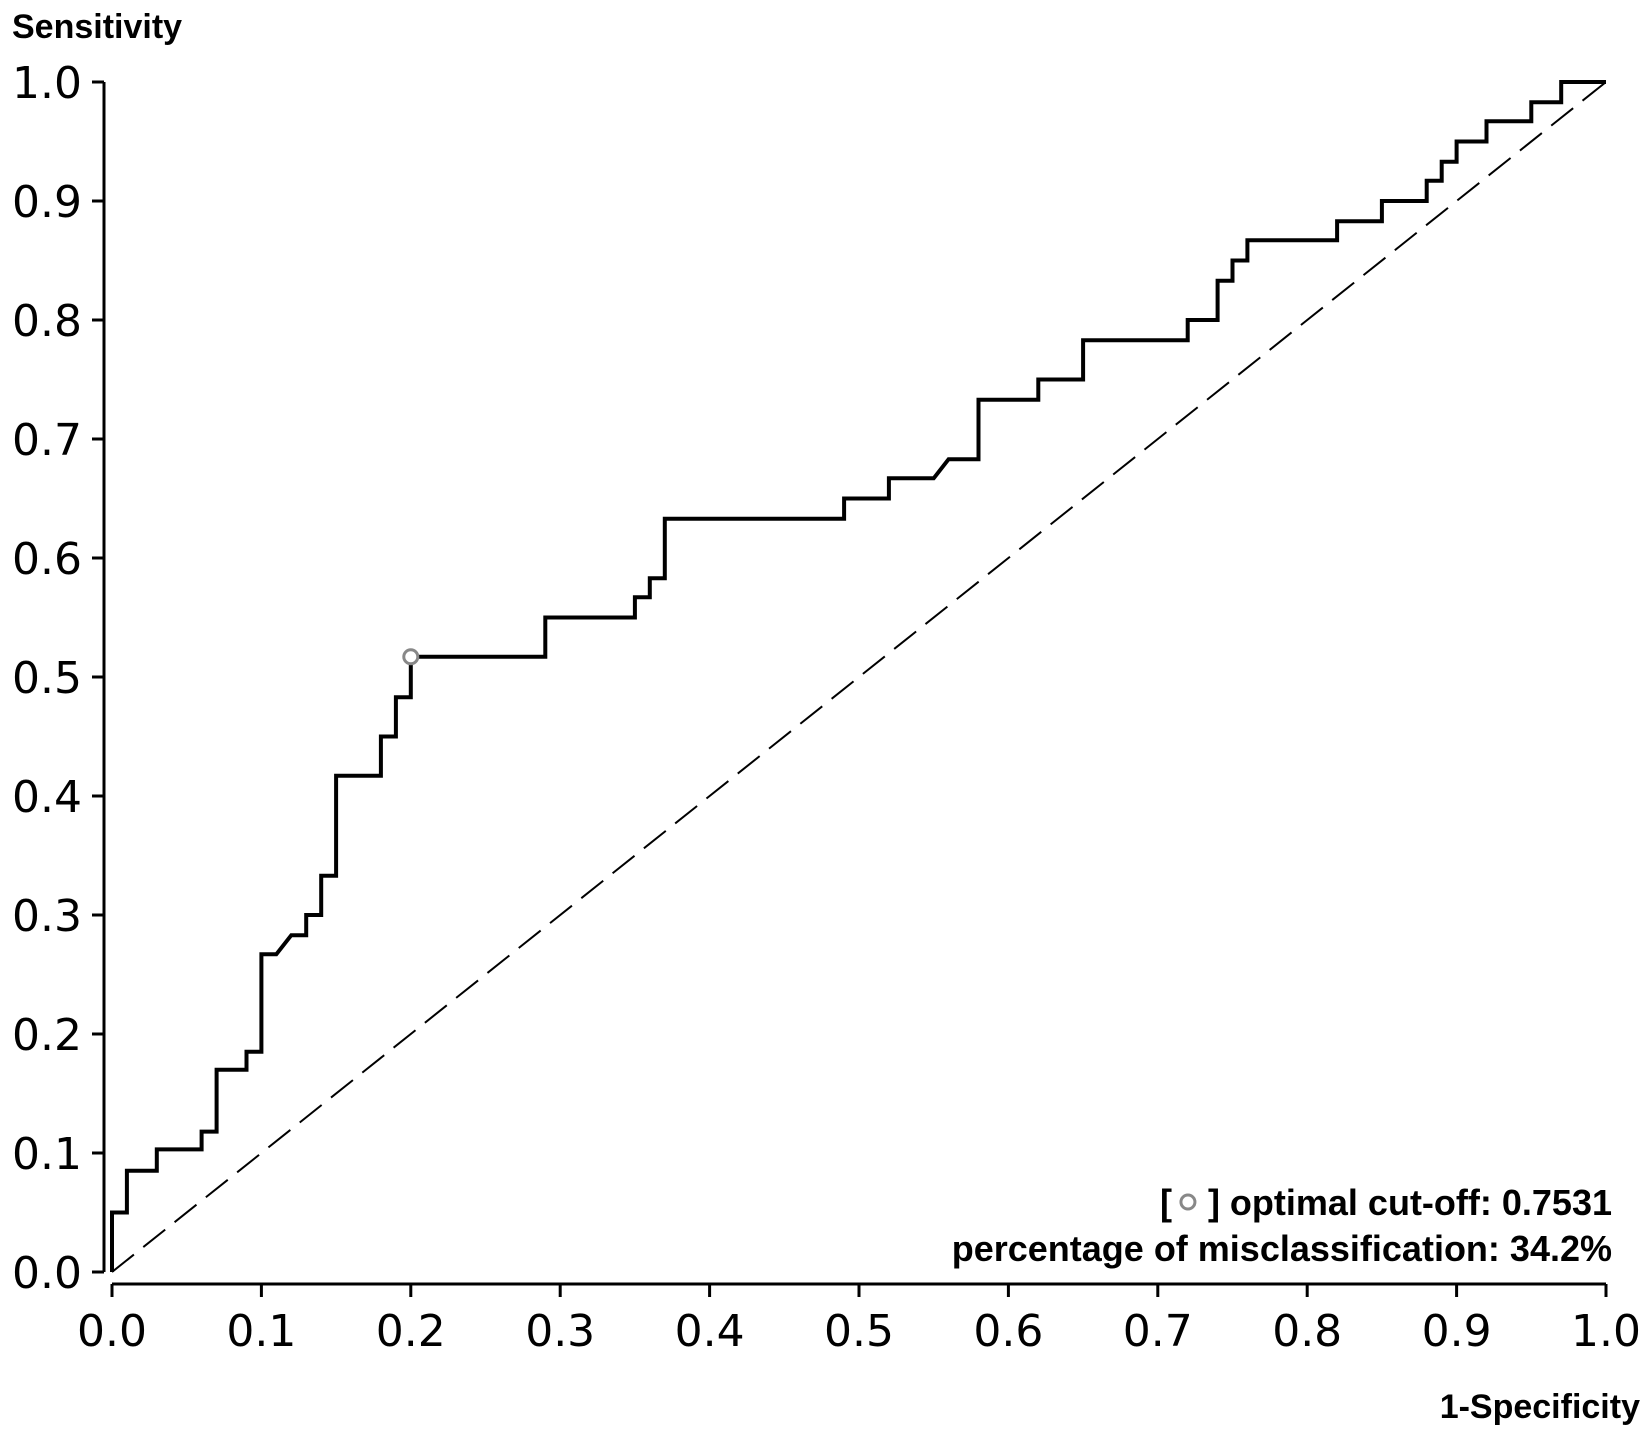 This screenshot has width=1646, height=1436. What do you see at coordinates (47, 83) in the screenshot?
I see `y-tick-label: 1.0` at bounding box center [47, 83].